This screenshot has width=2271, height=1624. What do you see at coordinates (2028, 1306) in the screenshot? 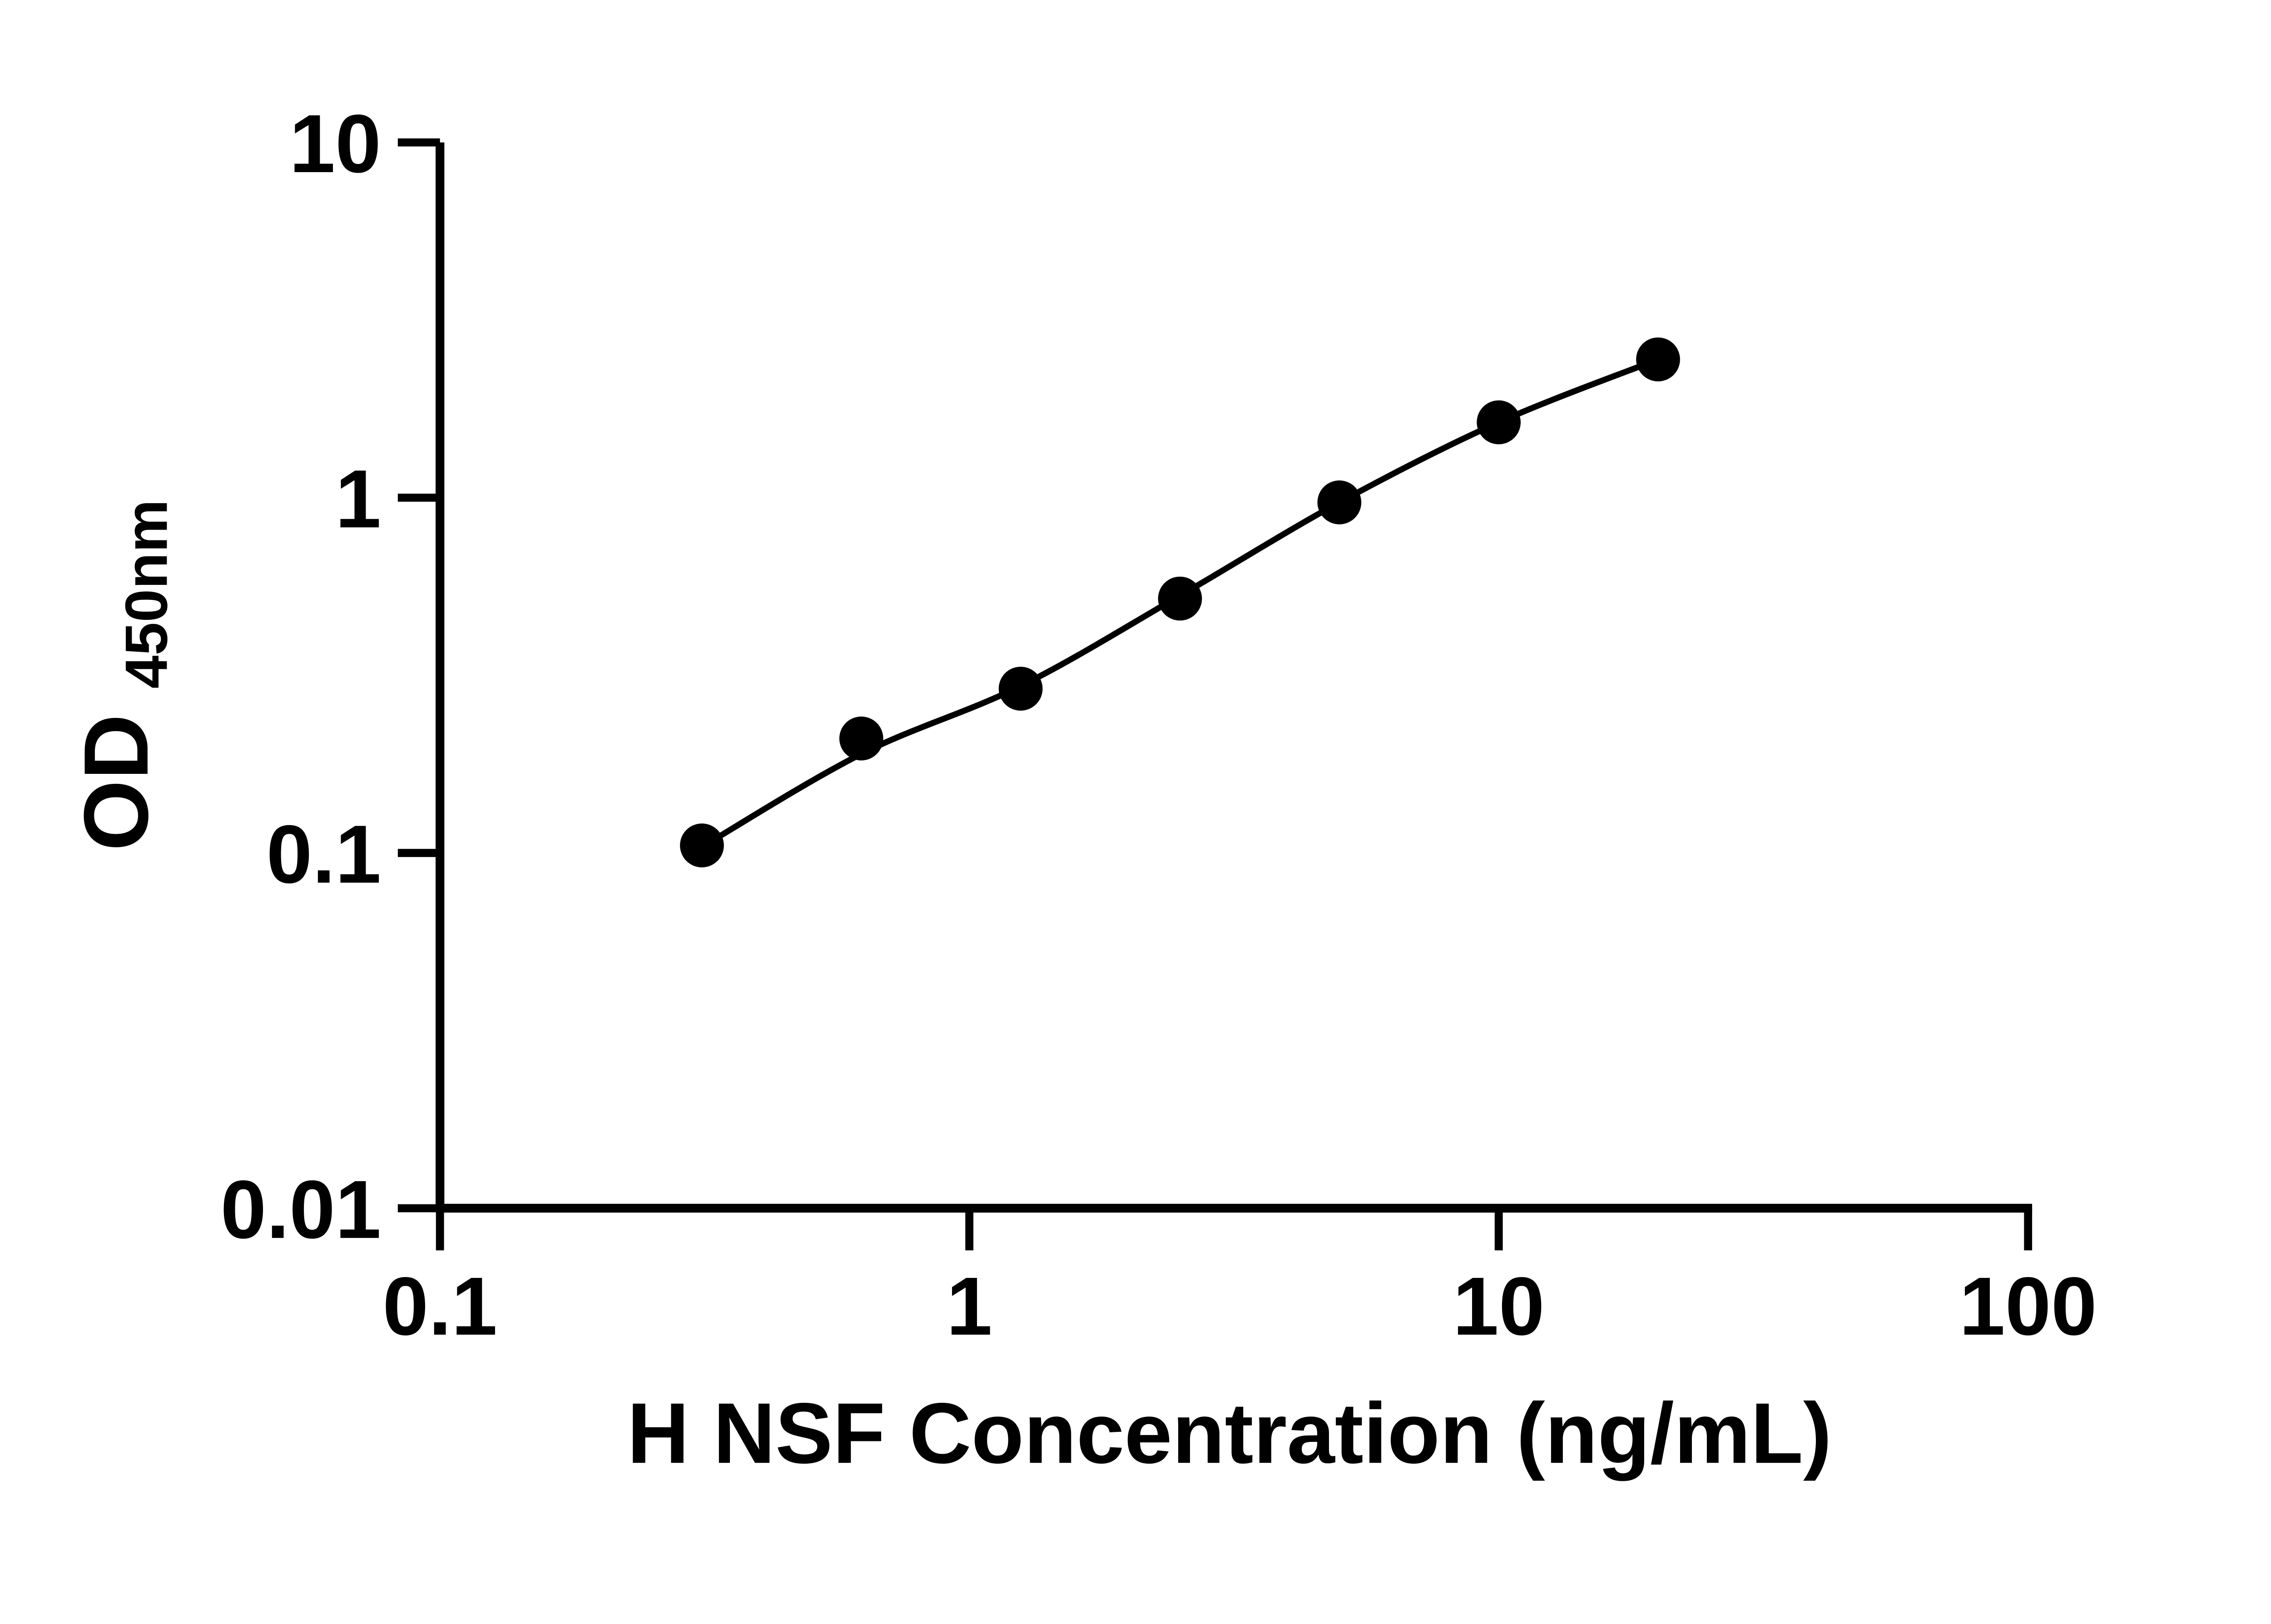
I see `x-axis-tick-label: 100` at bounding box center [2028, 1306].